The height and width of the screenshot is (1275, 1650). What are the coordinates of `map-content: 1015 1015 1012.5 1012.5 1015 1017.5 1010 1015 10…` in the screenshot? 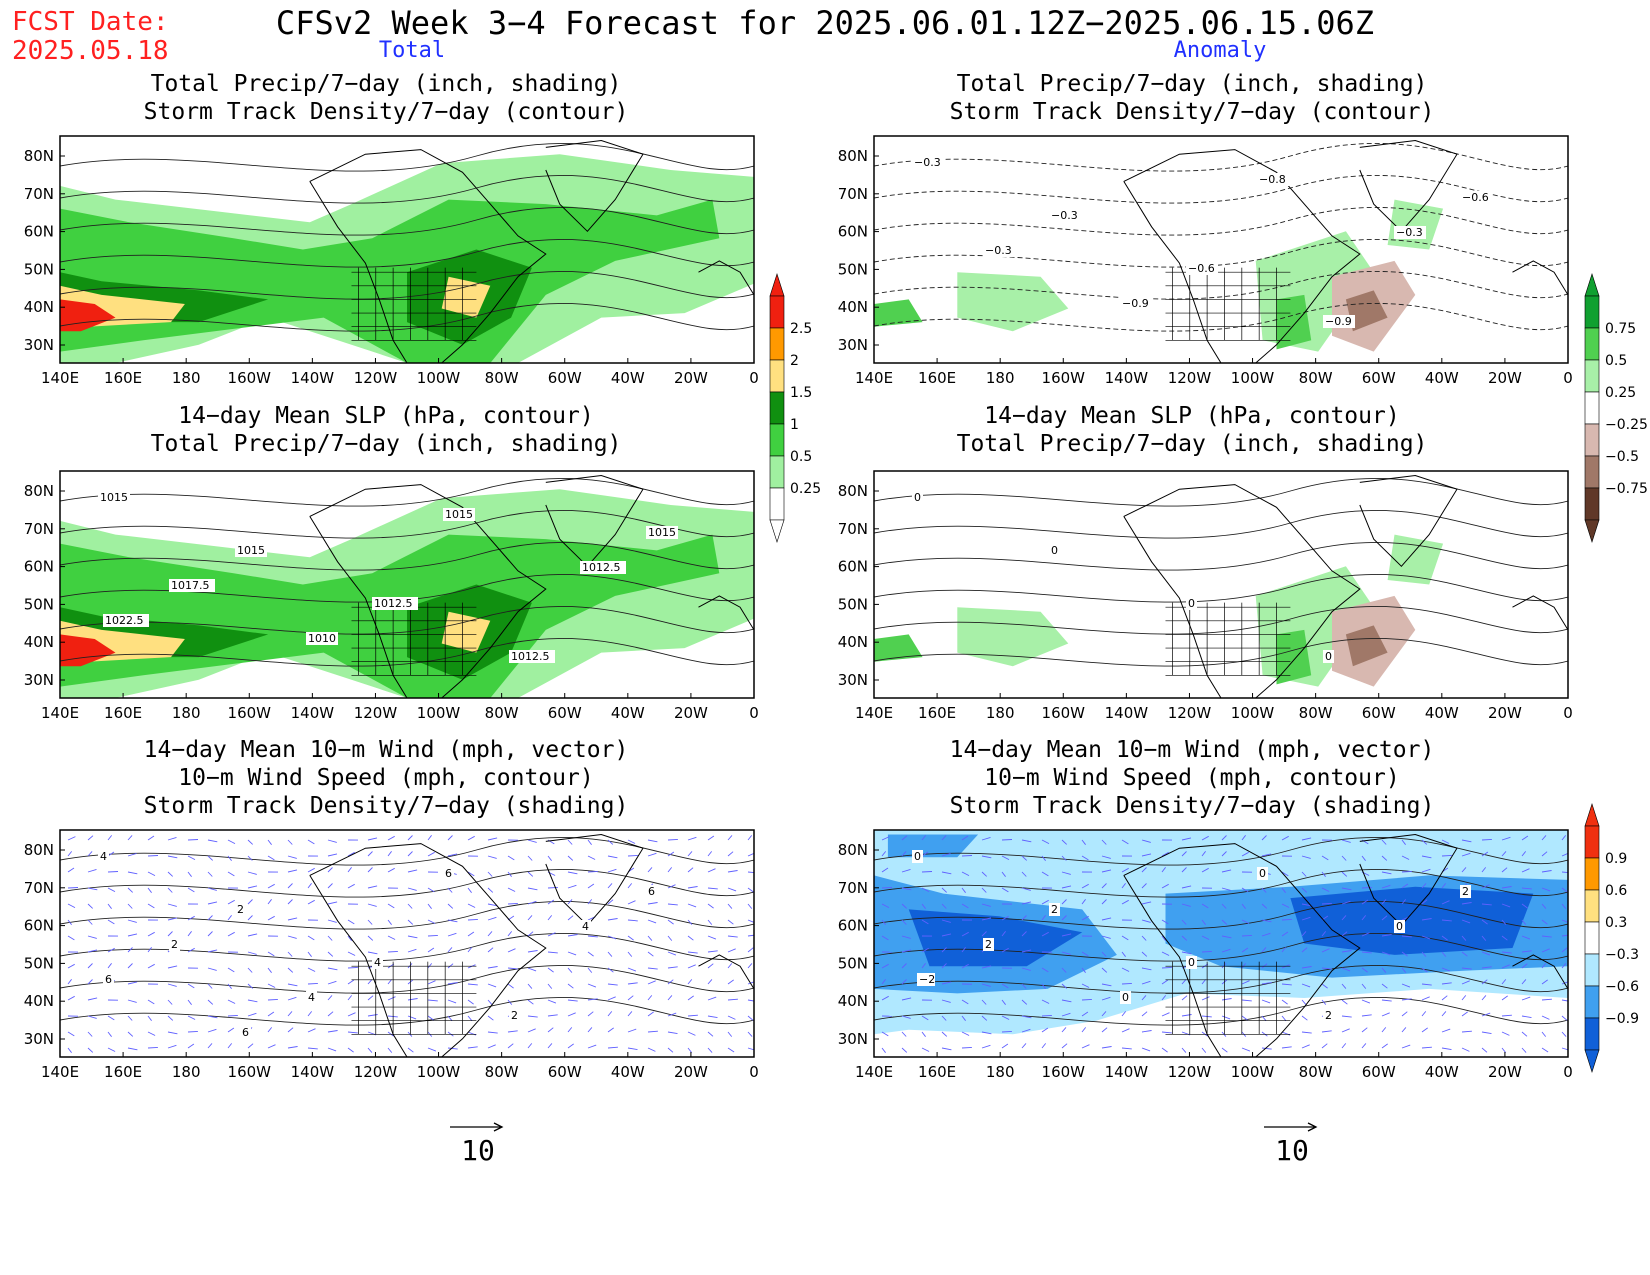 It's located at (407, 584).